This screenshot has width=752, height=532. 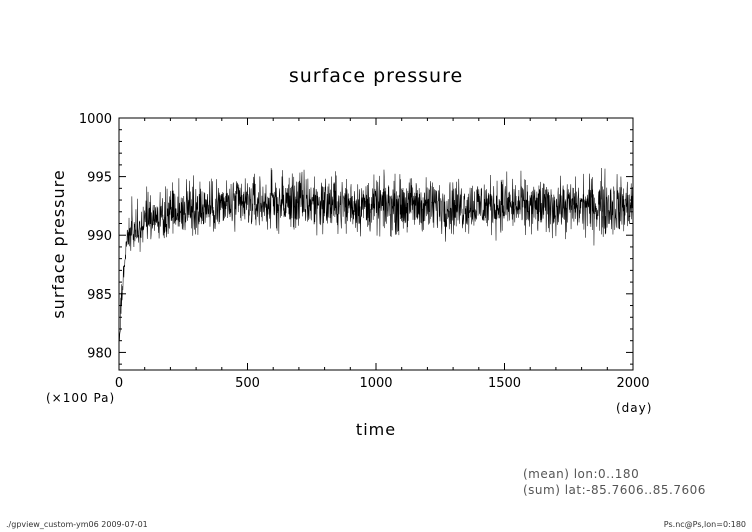 What do you see at coordinates (99, 353) in the screenshot?
I see `y-tick-label: 980` at bounding box center [99, 353].